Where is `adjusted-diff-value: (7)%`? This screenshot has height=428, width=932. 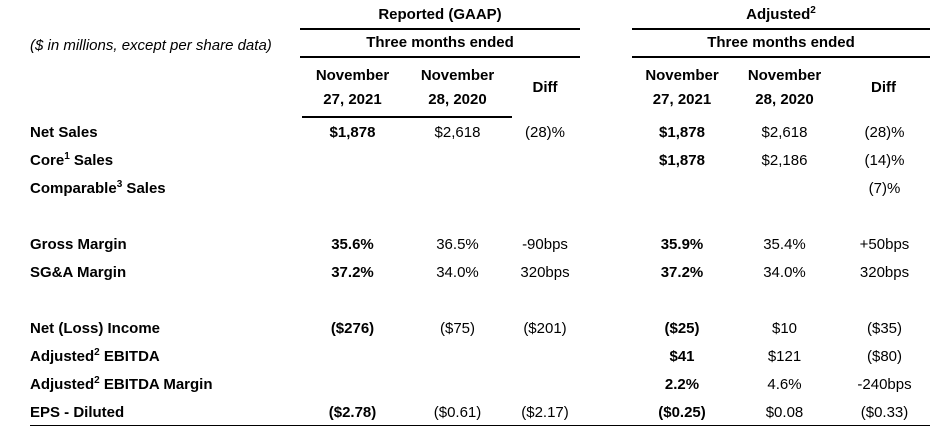
adjusted-diff-value: (7)% is located at coordinates (884, 188).